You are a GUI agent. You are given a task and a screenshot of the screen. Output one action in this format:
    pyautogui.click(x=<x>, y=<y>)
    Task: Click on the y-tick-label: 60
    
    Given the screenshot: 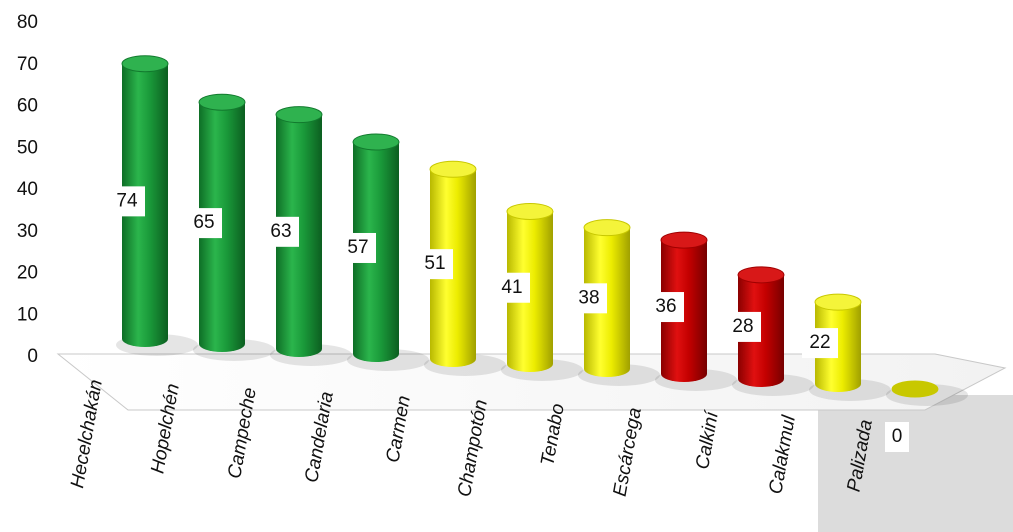 What is the action you would take?
    pyautogui.click(x=27, y=106)
    